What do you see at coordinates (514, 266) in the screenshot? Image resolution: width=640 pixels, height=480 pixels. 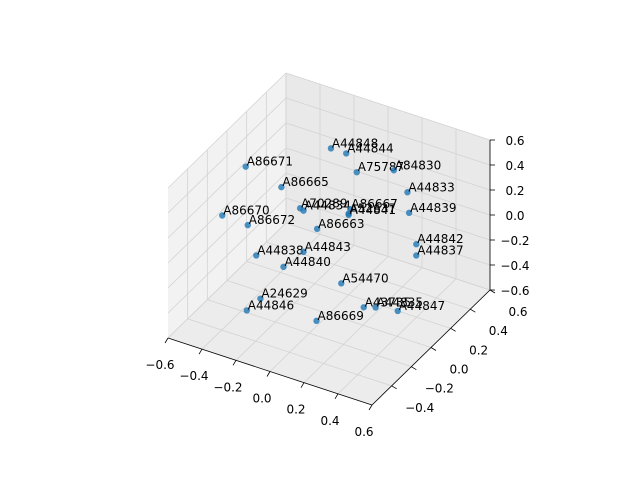 I see `z-tick-label: −0.4` at bounding box center [514, 266].